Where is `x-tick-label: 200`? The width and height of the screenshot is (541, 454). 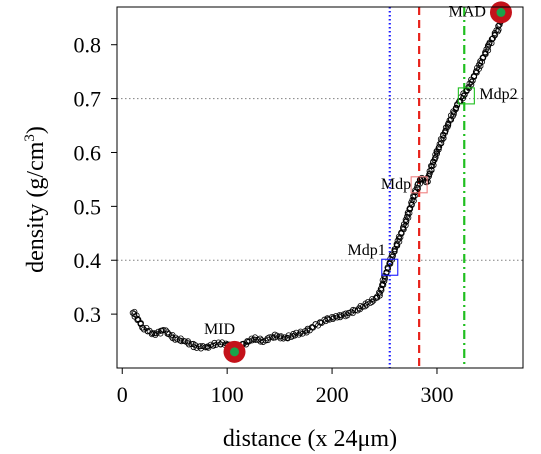 x-tick-label: 200 is located at coordinates (332, 394).